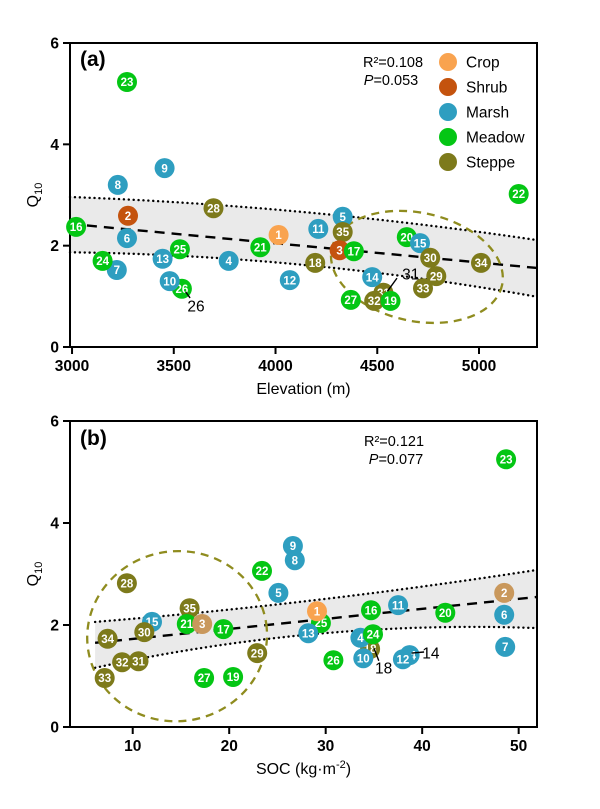 The width and height of the screenshot is (600, 809). I want to click on point-7: 7, so click(505, 646).